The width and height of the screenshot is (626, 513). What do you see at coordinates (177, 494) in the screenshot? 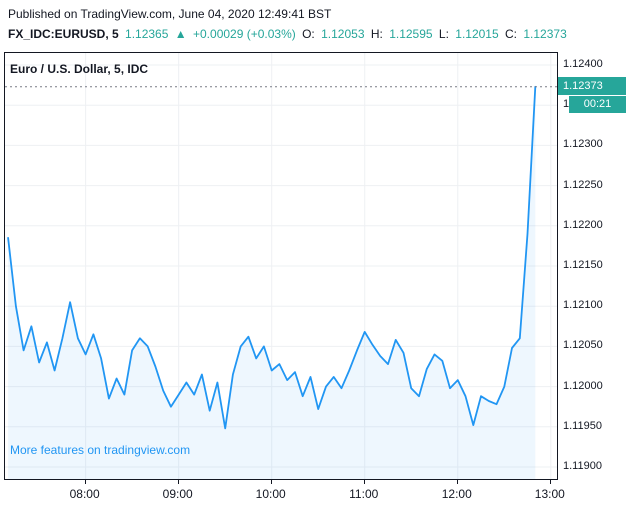
I see `time-axis-label: 09:00` at bounding box center [177, 494].